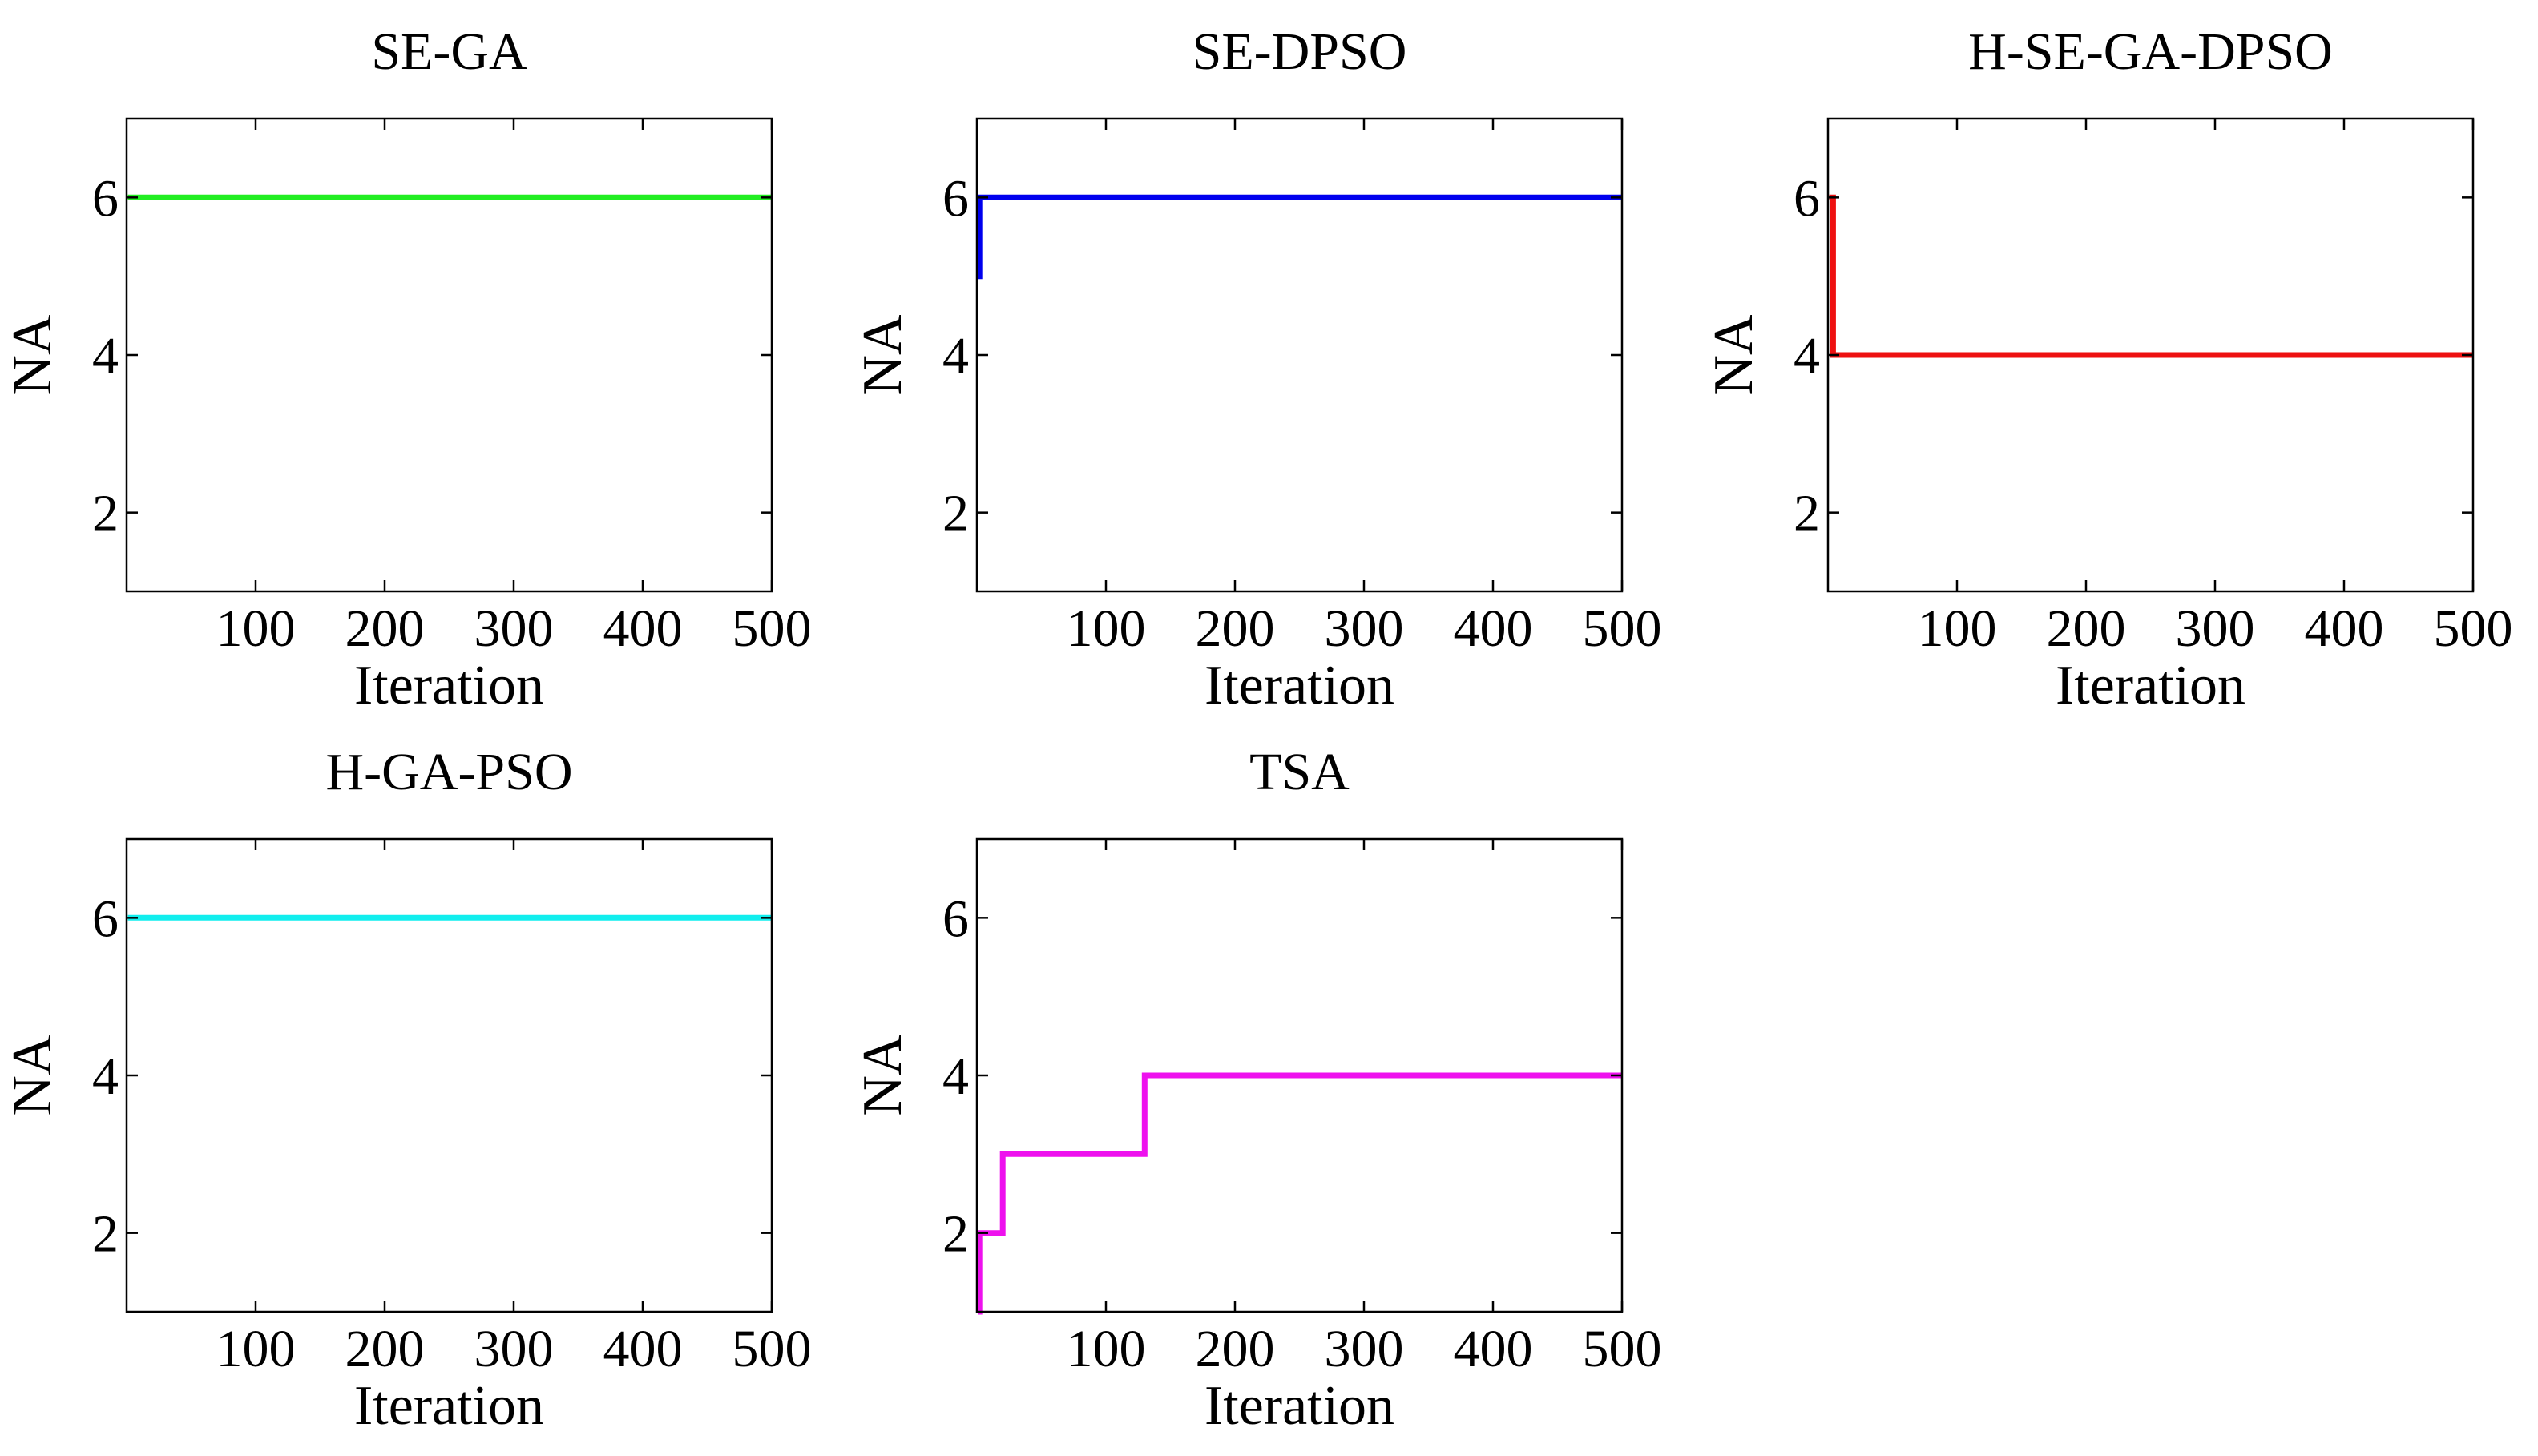 The image size is (2538, 1456). Describe the element at coordinates (448, 772) in the screenshot. I see `chart-title: H-GA-PSO` at that location.